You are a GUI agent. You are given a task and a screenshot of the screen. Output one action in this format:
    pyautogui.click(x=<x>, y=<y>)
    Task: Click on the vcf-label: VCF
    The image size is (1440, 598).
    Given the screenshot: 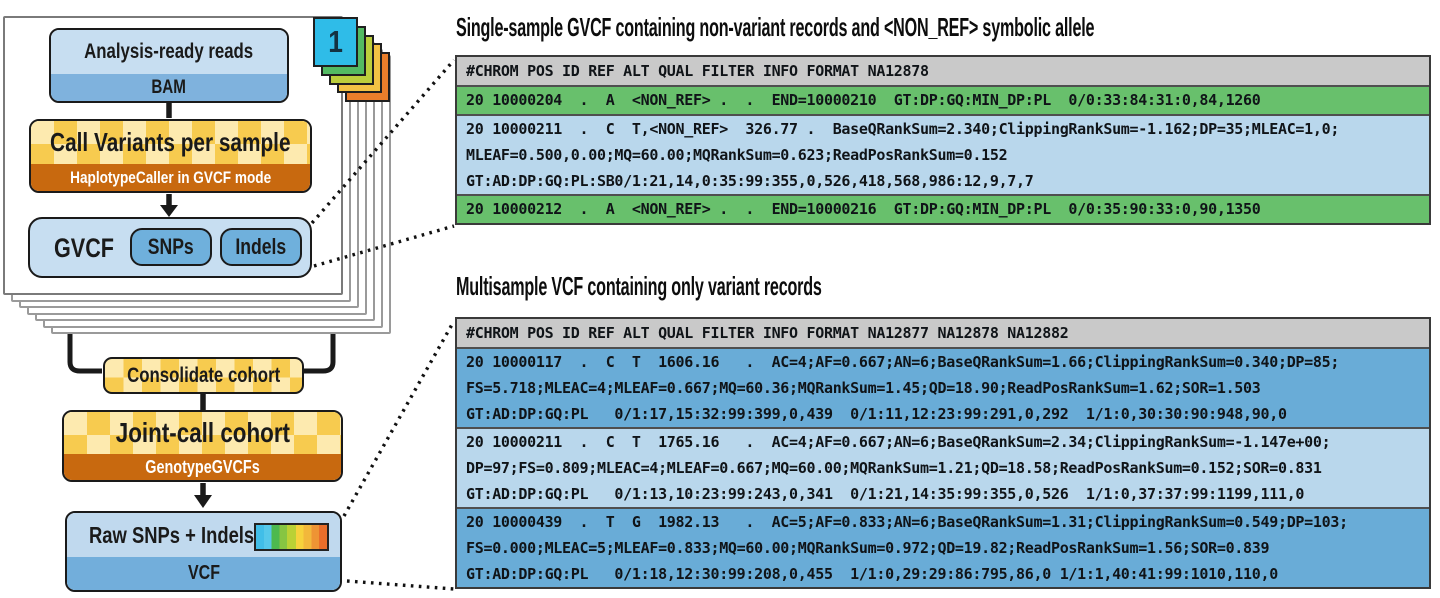 What is the action you would take?
    pyautogui.click(x=203, y=573)
    